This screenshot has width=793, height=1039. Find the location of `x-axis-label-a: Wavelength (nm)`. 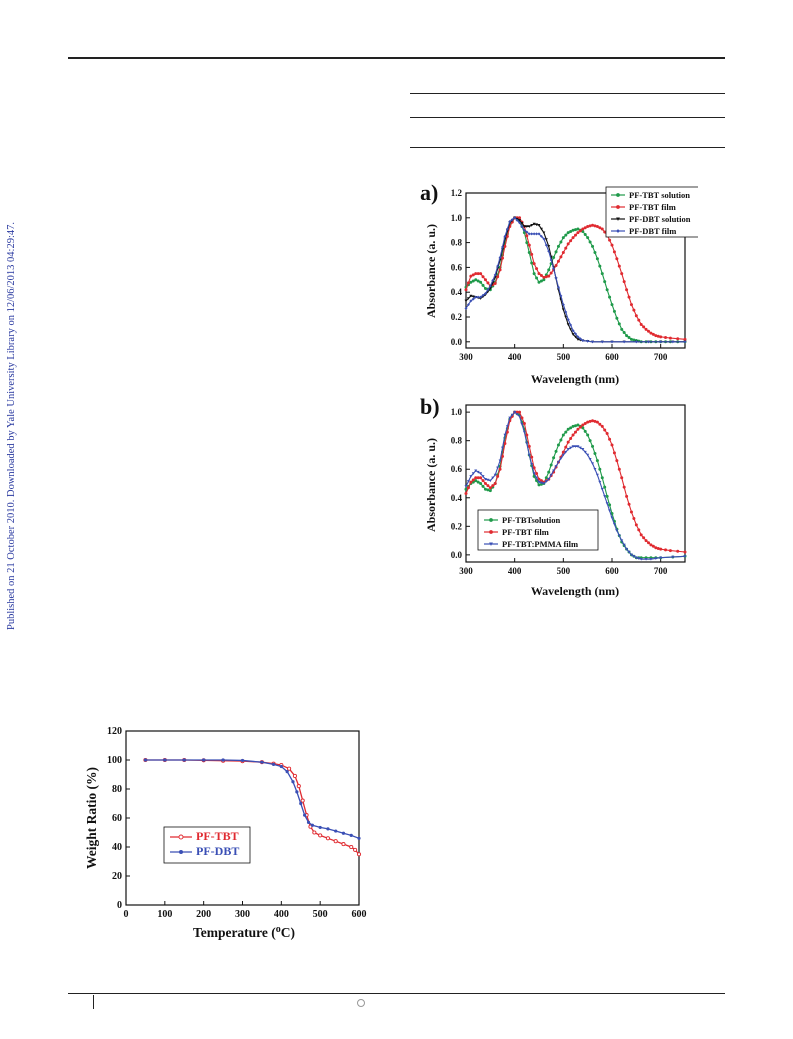

x-axis-label-a: Wavelength (nm) is located at coordinates (575, 379).